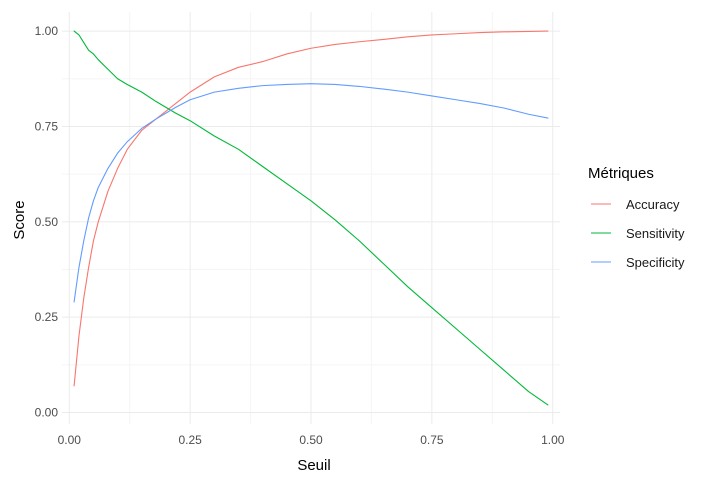 The width and height of the screenshot is (720, 480). I want to click on legend-items: Accuracy Sensitivity Specificity, so click(638, 233).